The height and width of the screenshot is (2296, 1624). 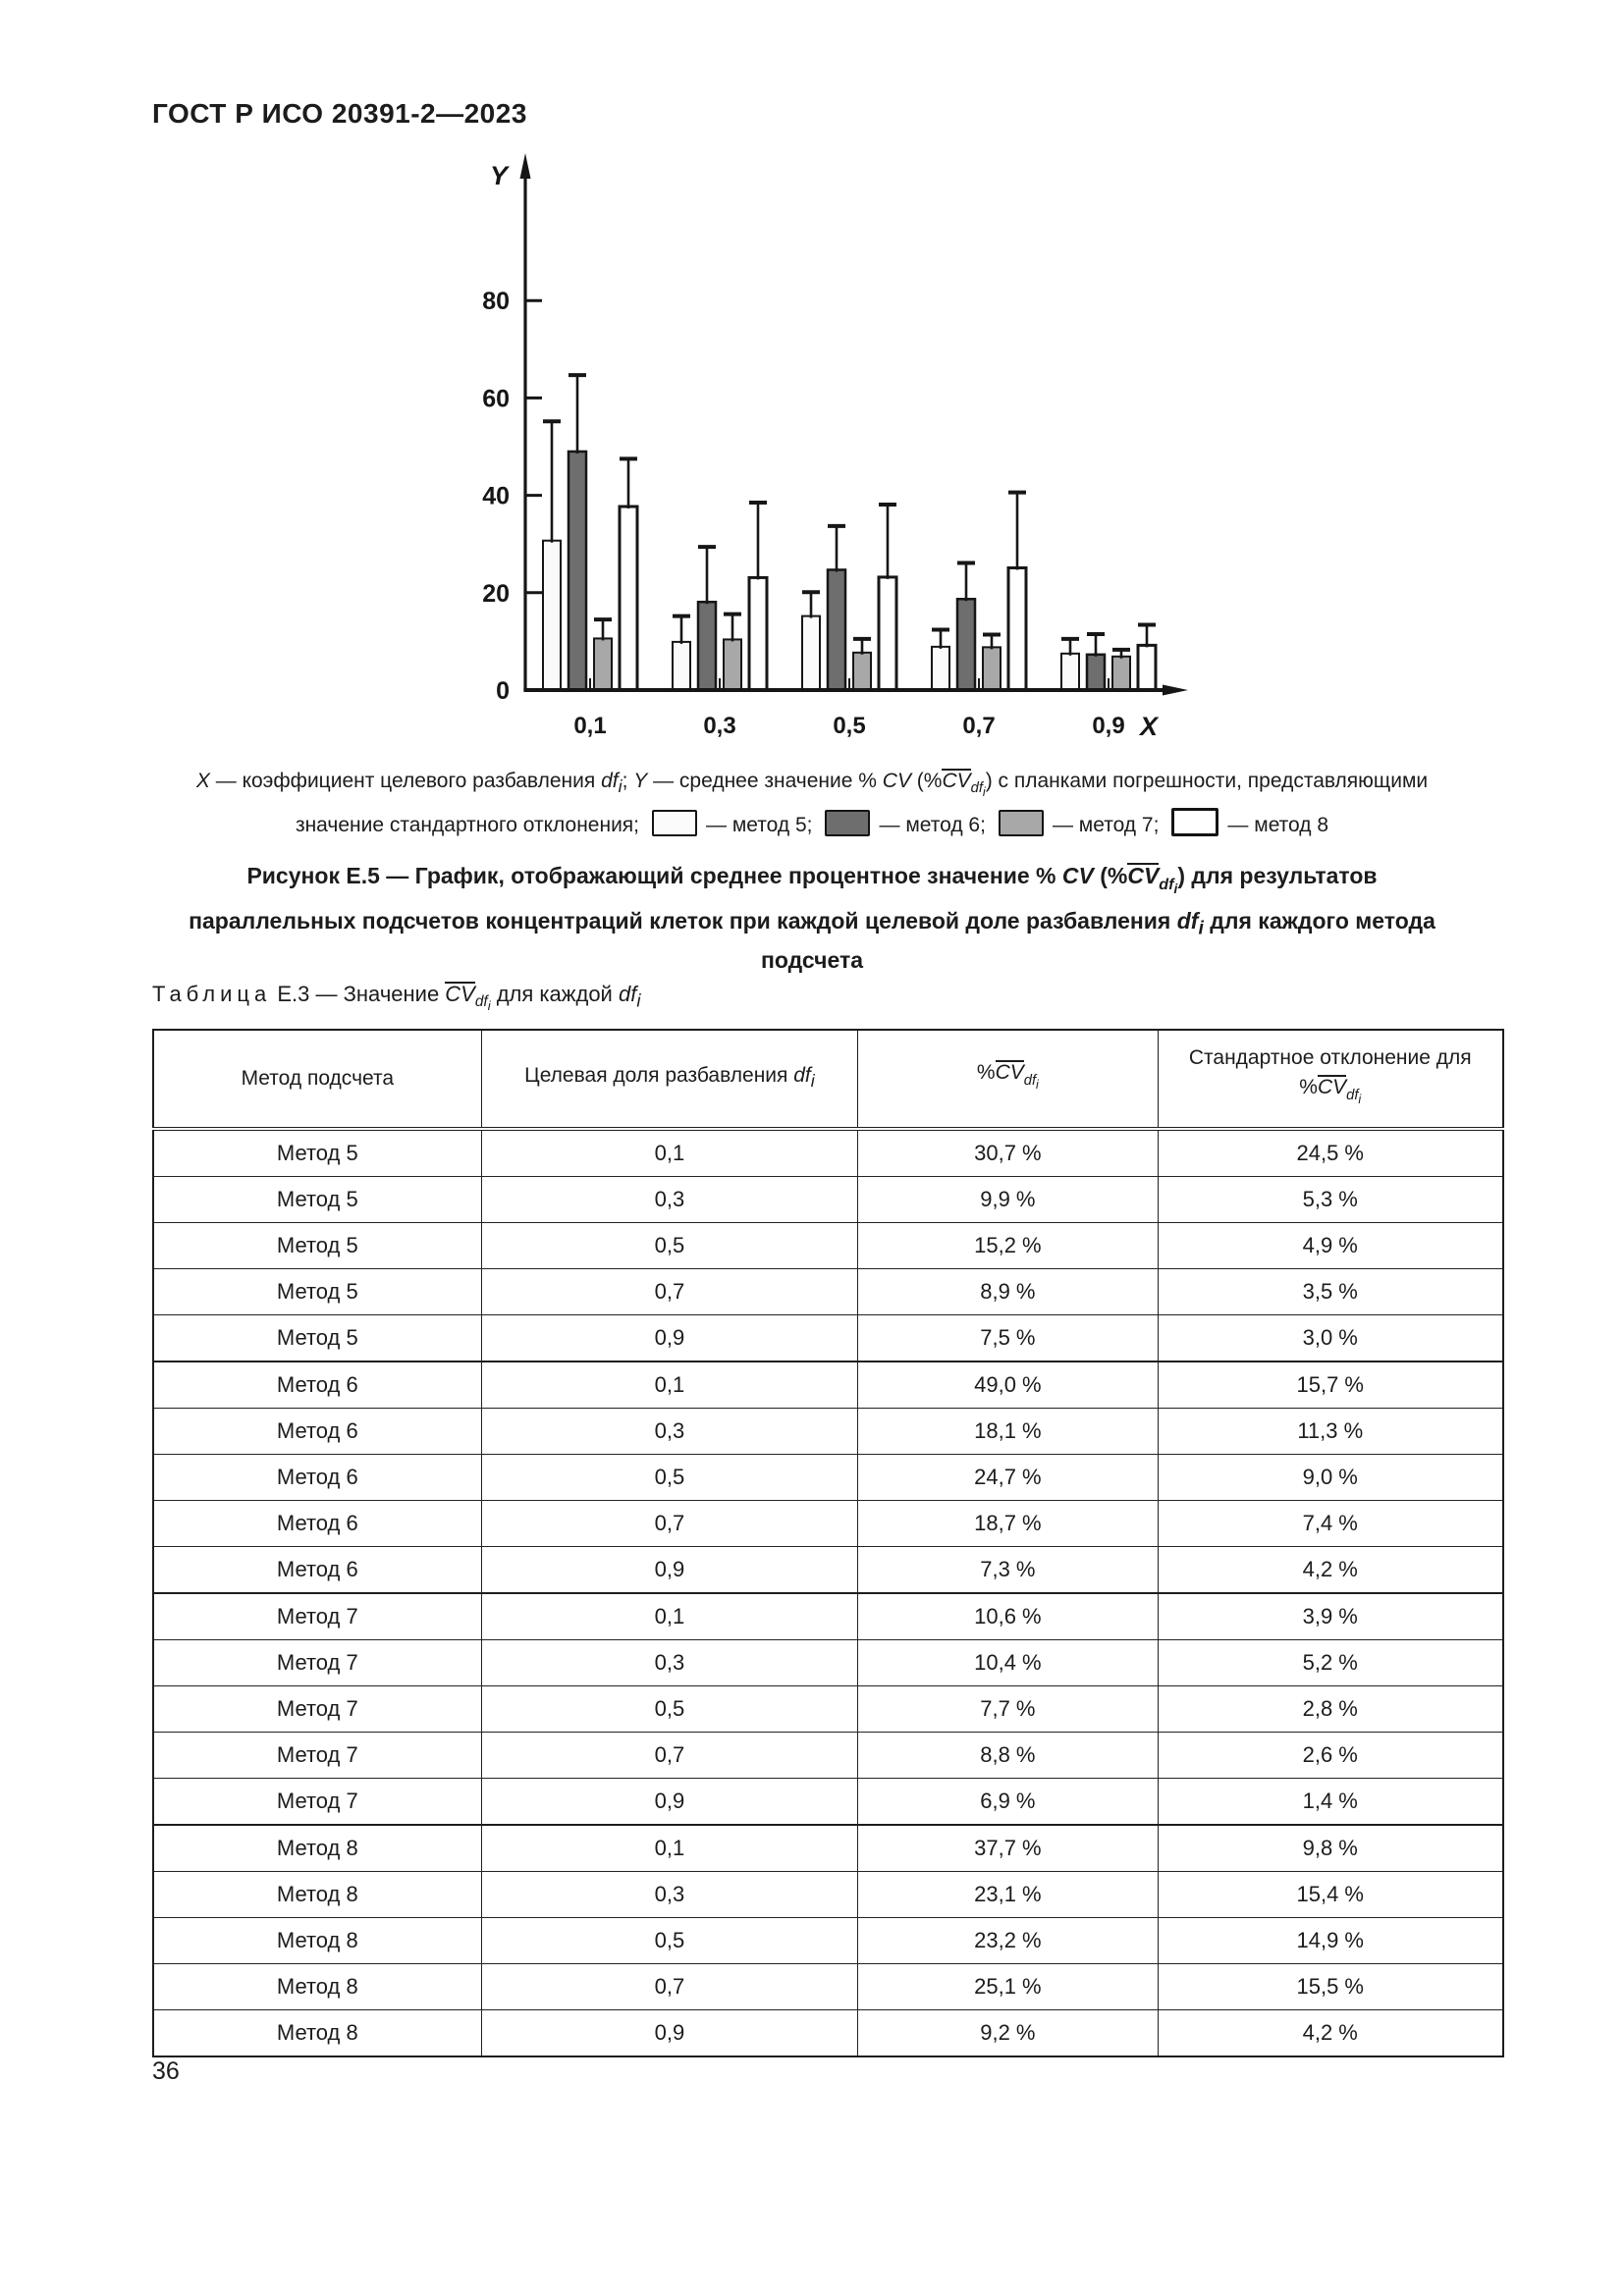 I want to click on header-cv: %CVdfi, so click(x=1008, y=1080).